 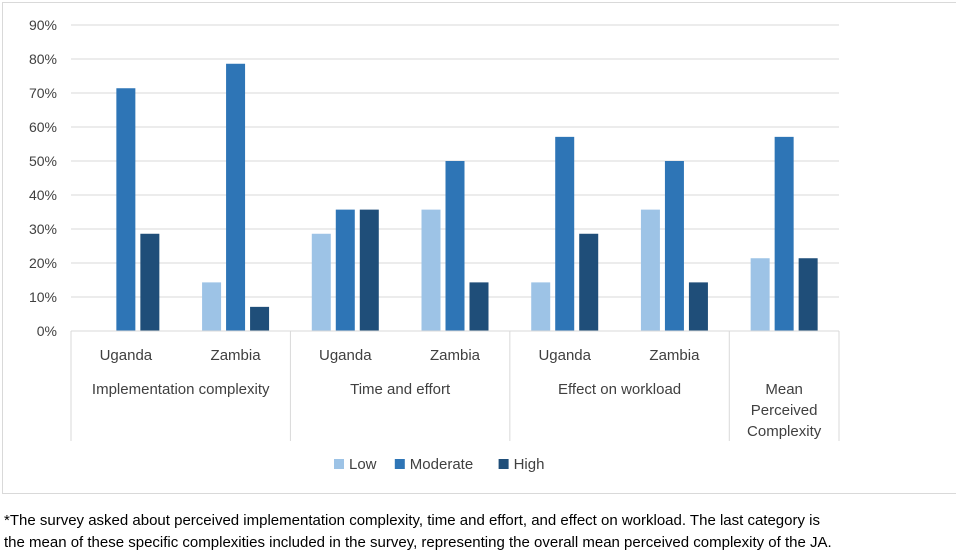 I want to click on legend-swatch-low, so click(x=339, y=464).